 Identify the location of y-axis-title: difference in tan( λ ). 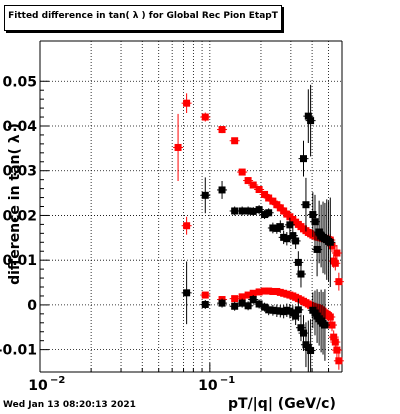
(15, 204).